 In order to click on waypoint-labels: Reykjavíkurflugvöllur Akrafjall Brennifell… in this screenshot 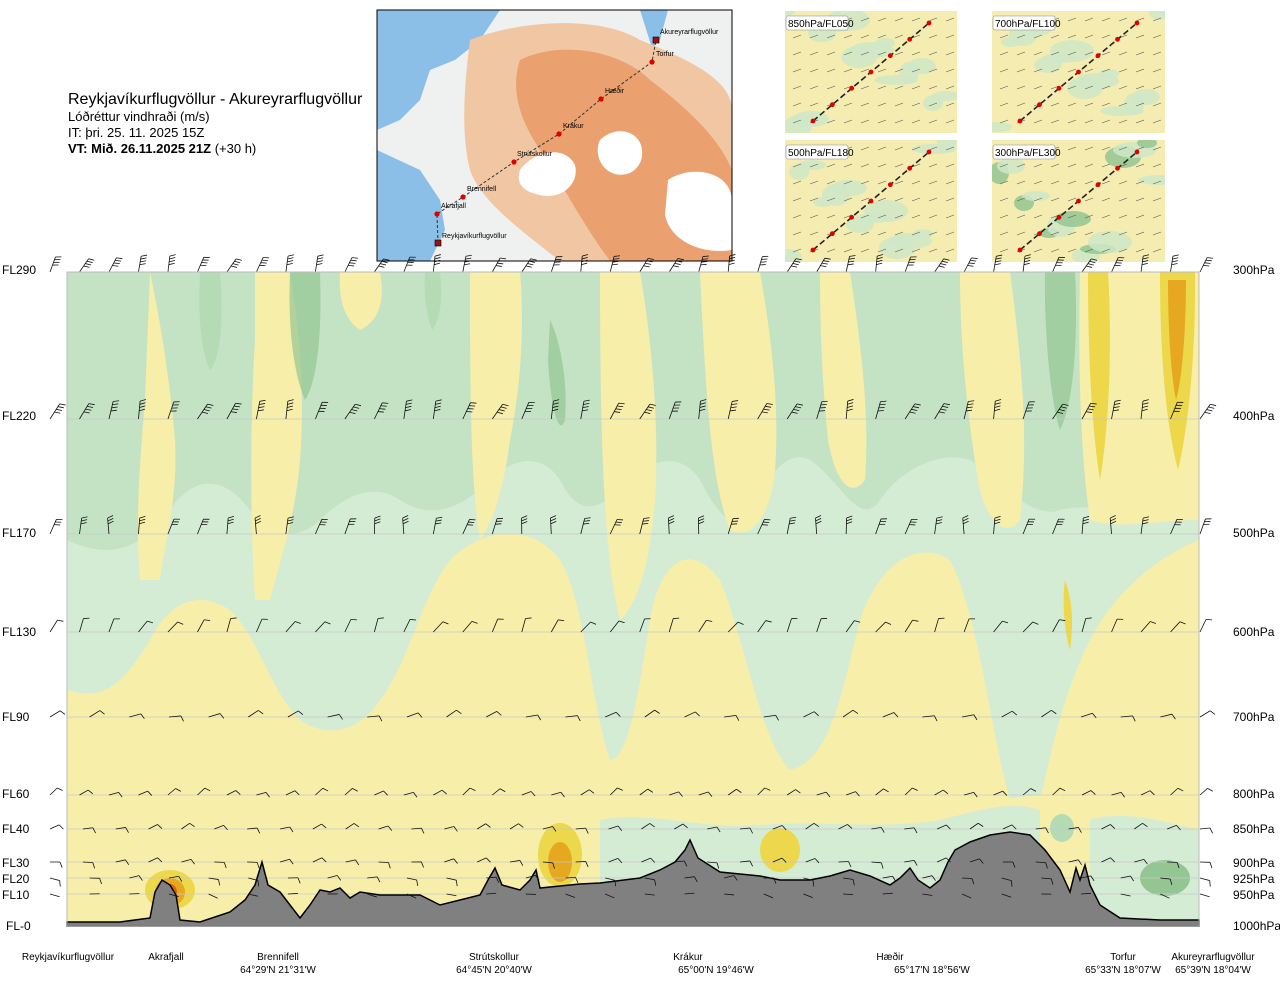, I will do `click(638, 963)`.